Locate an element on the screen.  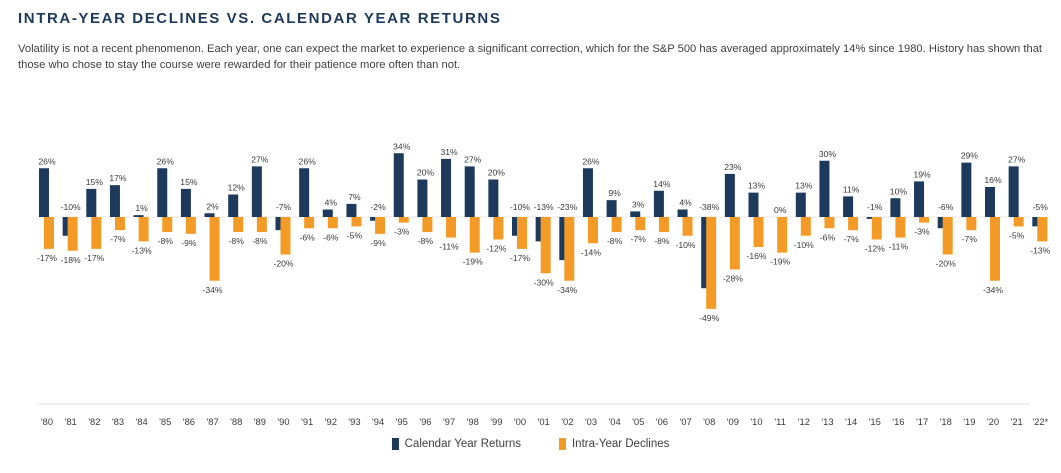
decline-data-label: -7% is located at coordinates (118, 239).